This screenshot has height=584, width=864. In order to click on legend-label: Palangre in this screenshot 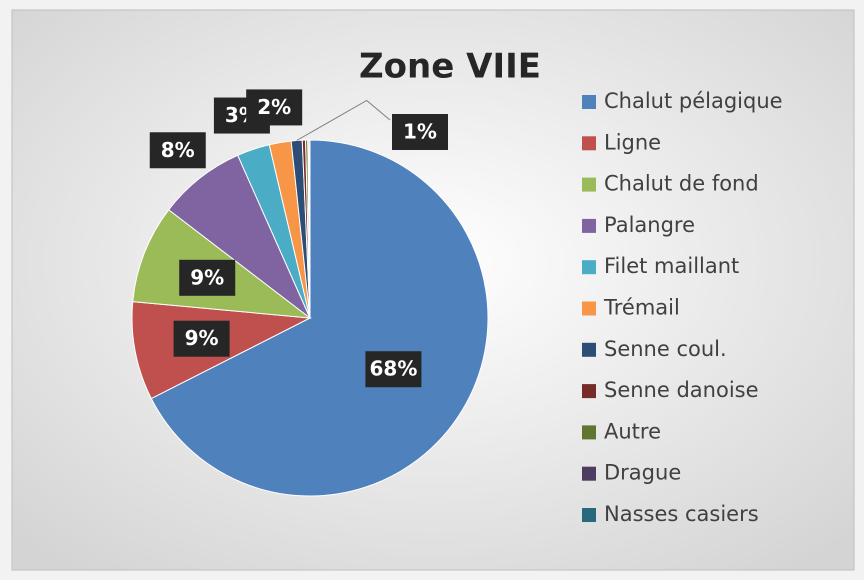, I will do `click(649, 225)`.